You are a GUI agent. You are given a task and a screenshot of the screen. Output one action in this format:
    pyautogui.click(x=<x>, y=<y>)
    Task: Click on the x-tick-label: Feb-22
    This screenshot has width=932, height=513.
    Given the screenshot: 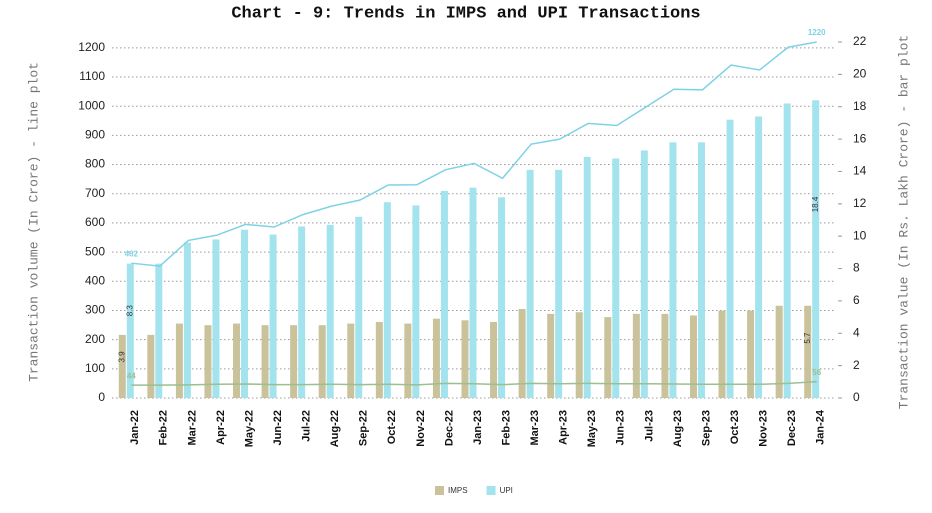 What is the action you would take?
    pyautogui.click(x=164, y=427)
    